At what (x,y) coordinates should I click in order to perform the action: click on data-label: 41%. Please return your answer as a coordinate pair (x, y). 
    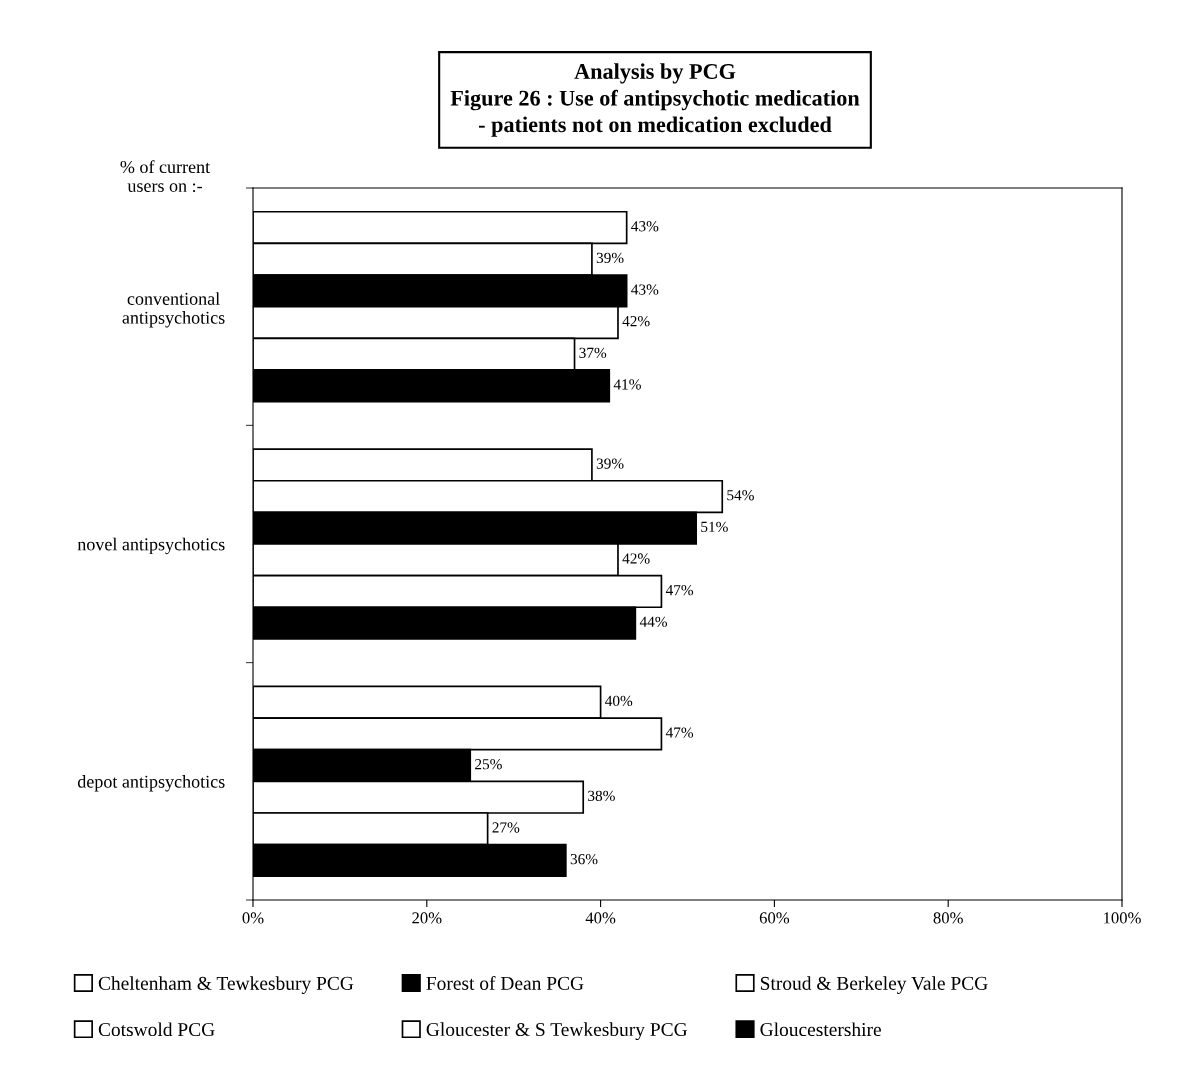
    Looking at the image, I should click on (627, 384).